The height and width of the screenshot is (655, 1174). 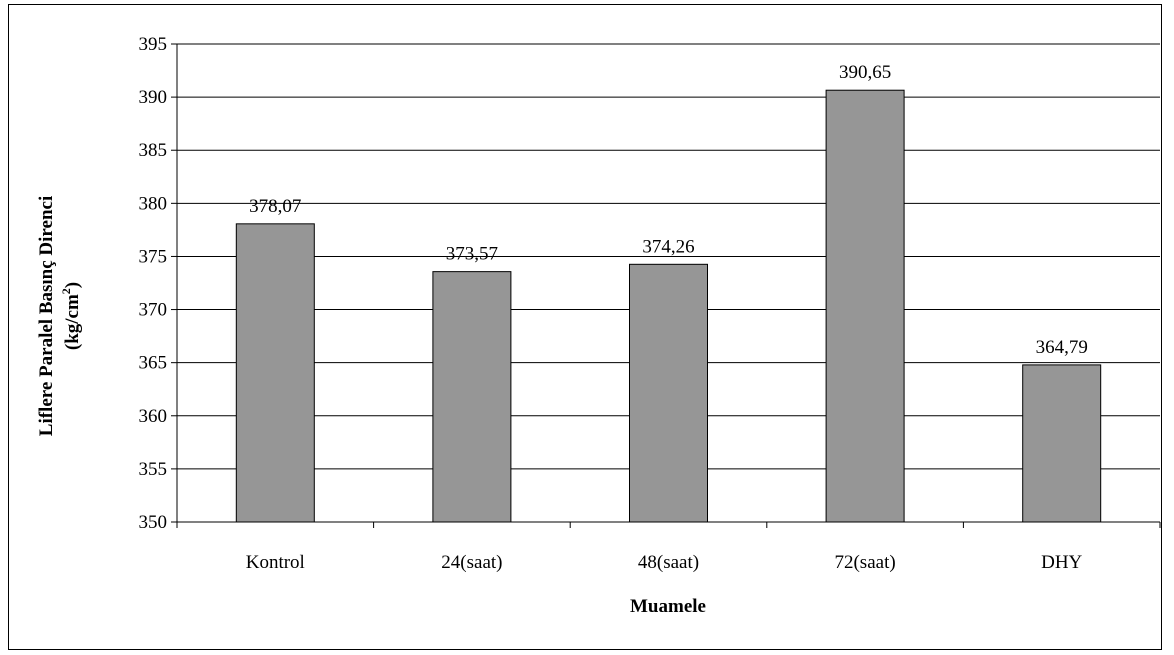 What do you see at coordinates (275, 562) in the screenshot?
I see `x-tick-label: Kontrol` at bounding box center [275, 562].